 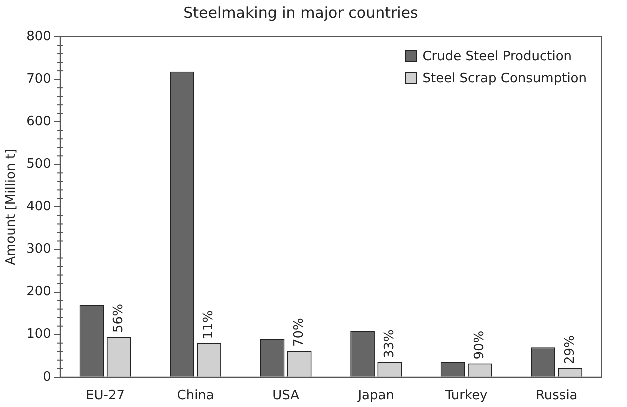 I want to click on legend-label: Crude Steel Production, so click(x=497, y=56).